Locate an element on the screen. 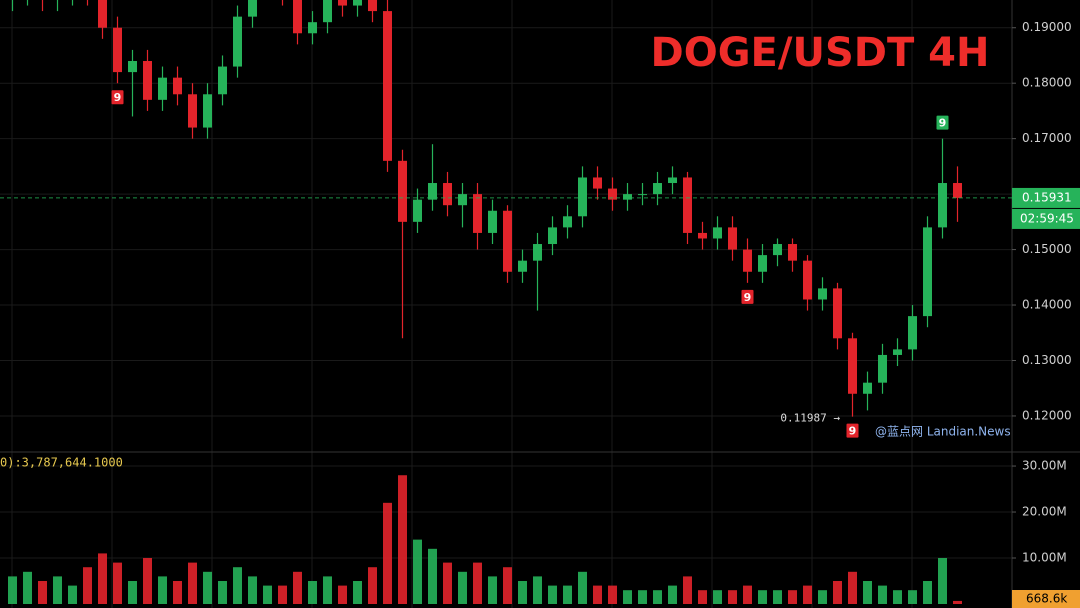 The width and height of the screenshot is (1080, 608). y-tick-label: 0.19000 is located at coordinates (1047, 27).